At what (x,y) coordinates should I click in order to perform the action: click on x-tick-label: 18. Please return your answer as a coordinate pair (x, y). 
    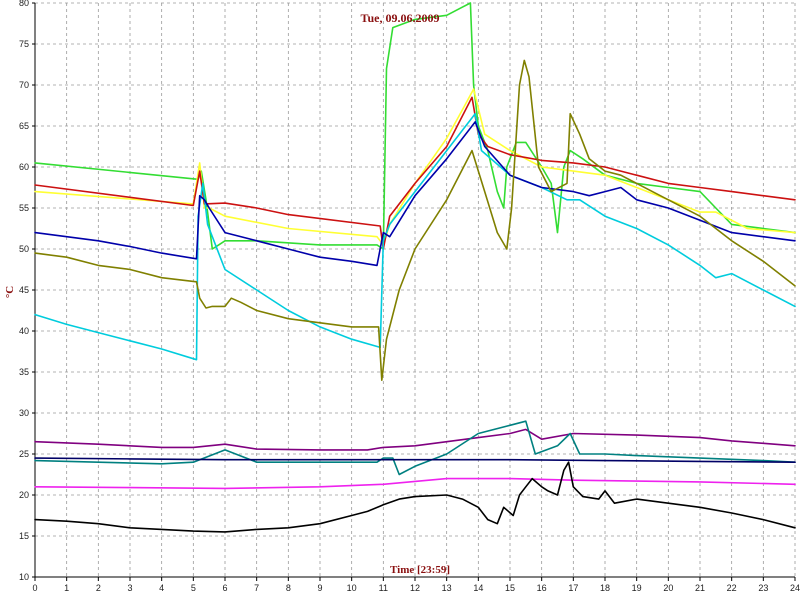
    Looking at the image, I should click on (605, 588).